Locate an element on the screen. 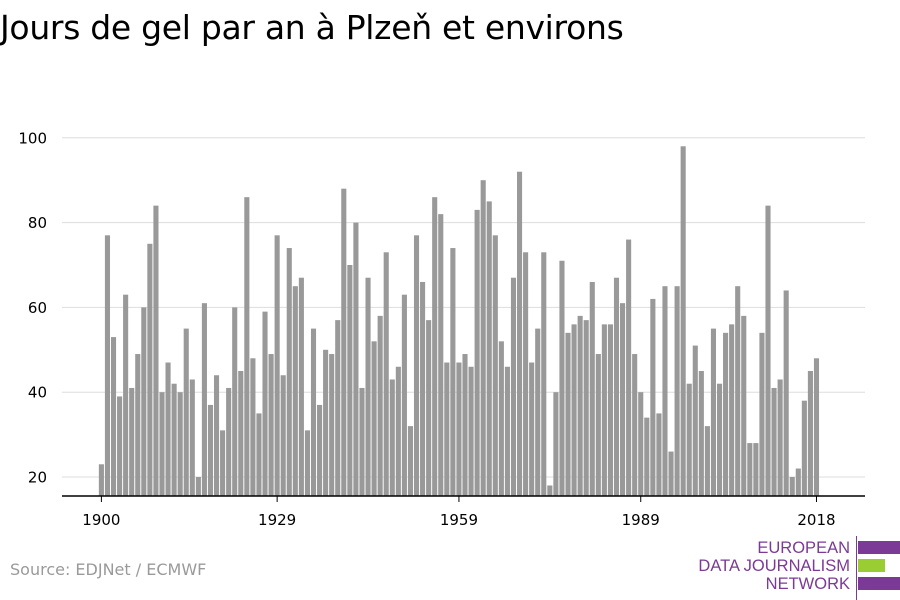  y-tick-label: 60 is located at coordinates (37, 308).